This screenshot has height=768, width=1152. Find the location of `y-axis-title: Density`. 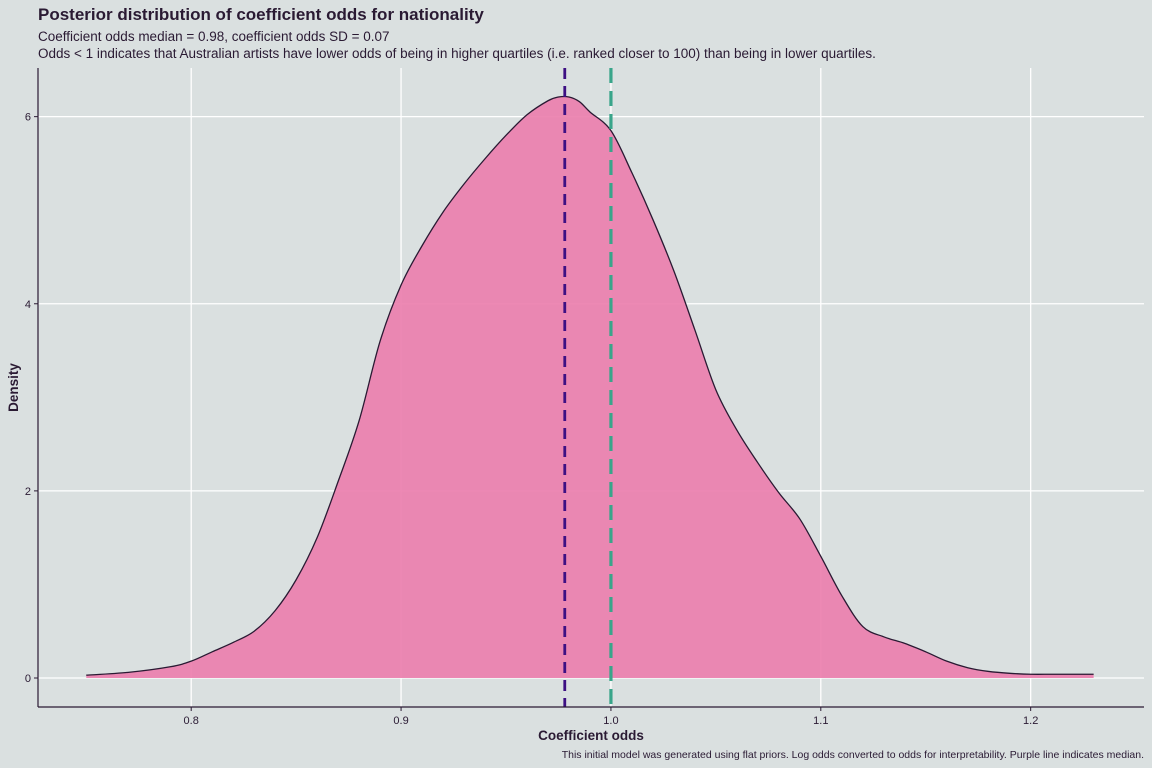

y-axis-title: Density is located at coordinates (13, 387).